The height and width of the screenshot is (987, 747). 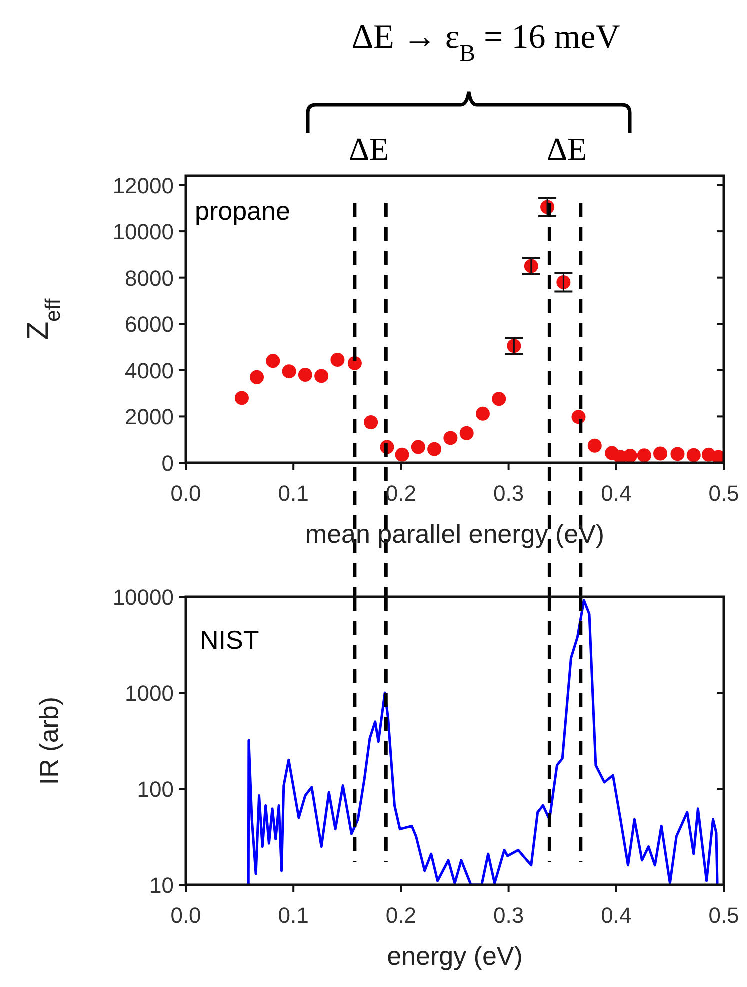 I want to click on y-tick-label: 6000, so click(x=149, y=325).